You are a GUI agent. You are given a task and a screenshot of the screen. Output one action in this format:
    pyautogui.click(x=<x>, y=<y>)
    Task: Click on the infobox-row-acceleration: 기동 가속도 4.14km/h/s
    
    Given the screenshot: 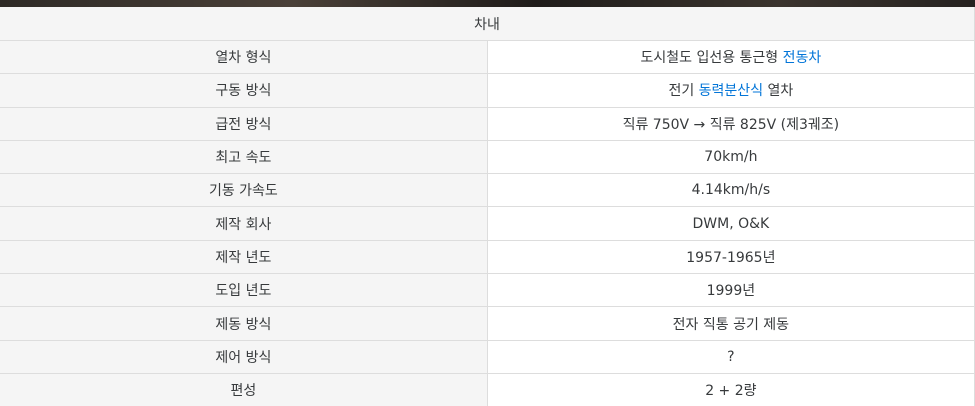 What is the action you would take?
    pyautogui.click(x=487, y=190)
    